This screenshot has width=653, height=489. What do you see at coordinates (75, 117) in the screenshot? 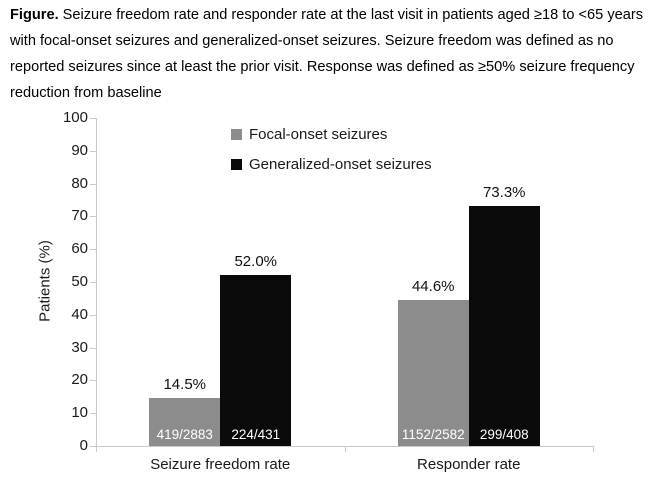
I see `y-tick-label: 100` at bounding box center [75, 117].